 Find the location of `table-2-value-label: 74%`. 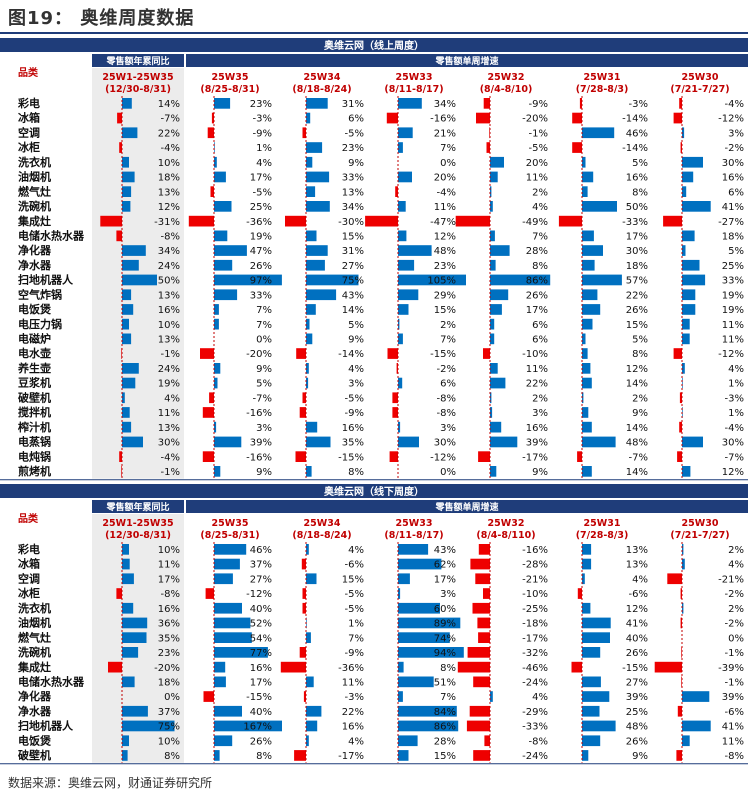

table-2-value-label: 74% is located at coordinates (445, 638).